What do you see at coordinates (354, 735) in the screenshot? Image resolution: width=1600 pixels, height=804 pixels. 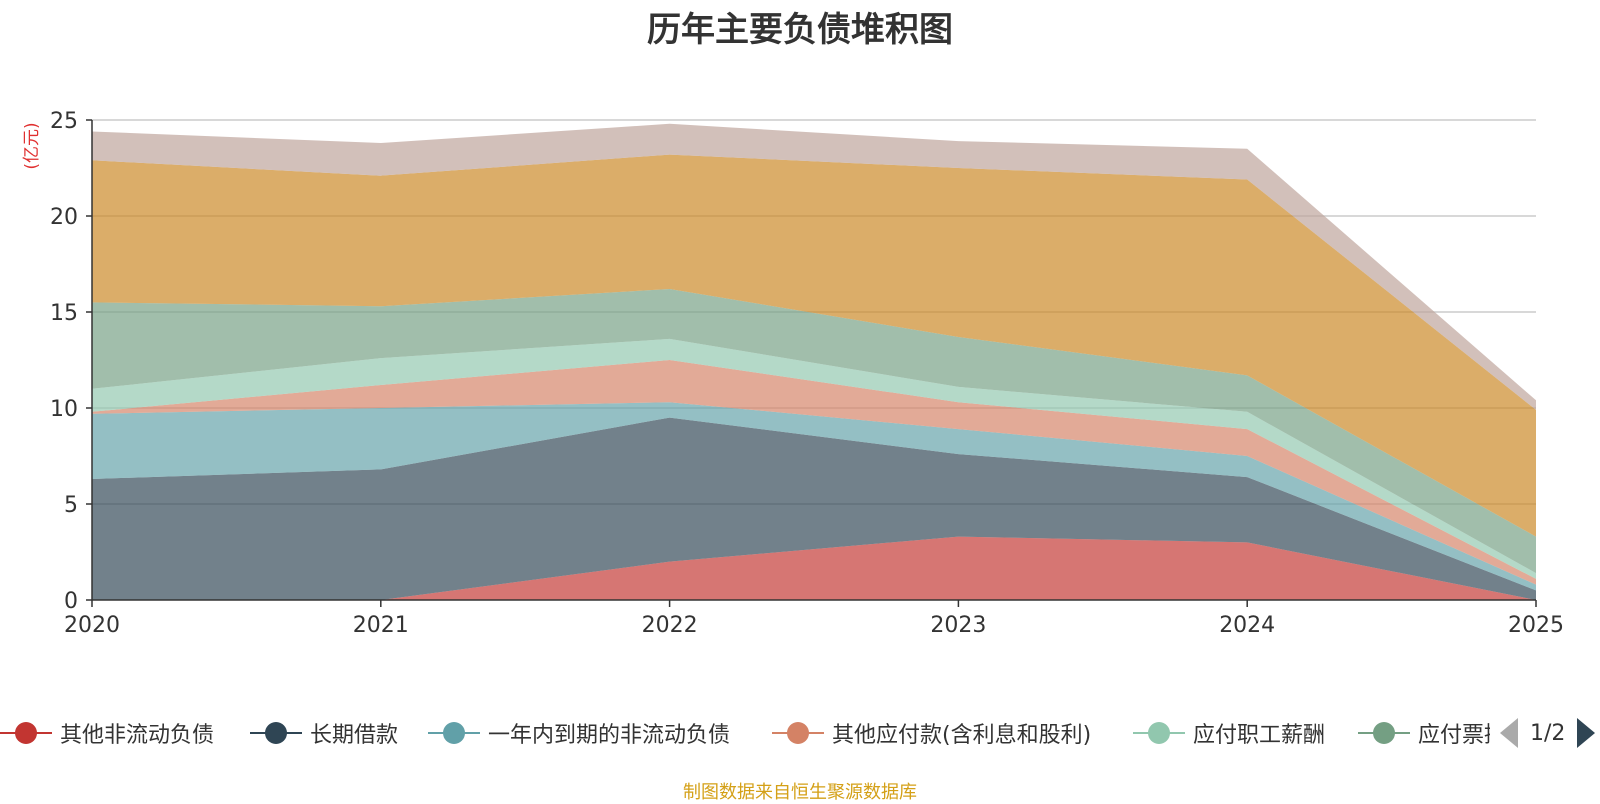 I see `legend-label: 长期借款` at bounding box center [354, 735].